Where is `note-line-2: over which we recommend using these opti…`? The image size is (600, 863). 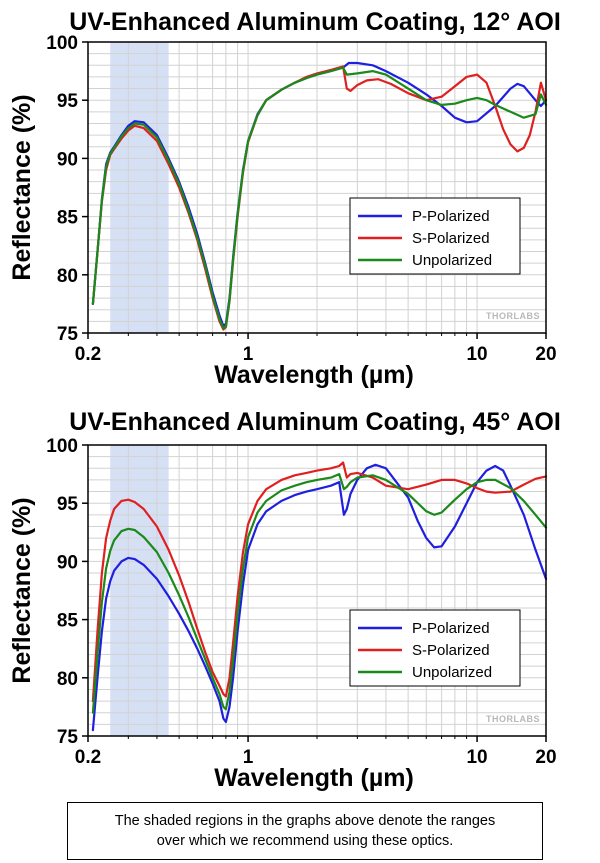 note-line-2: over which we recommend using these opti… is located at coordinates (305, 841).